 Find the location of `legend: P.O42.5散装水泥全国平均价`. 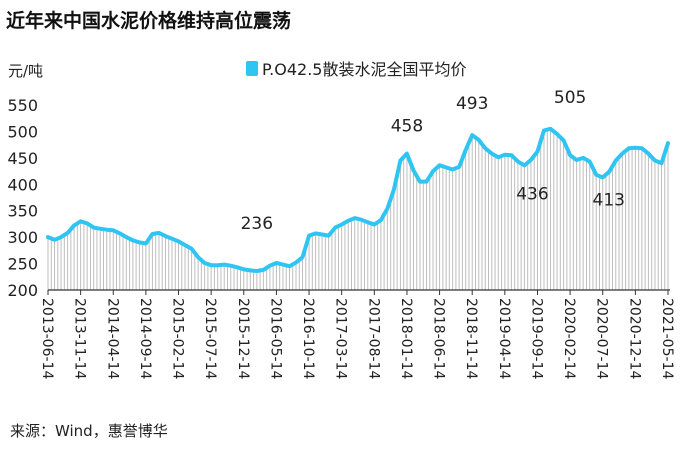

legend: P.O42.5散装水泥全国平均价 is located at coordinates (356, 68).